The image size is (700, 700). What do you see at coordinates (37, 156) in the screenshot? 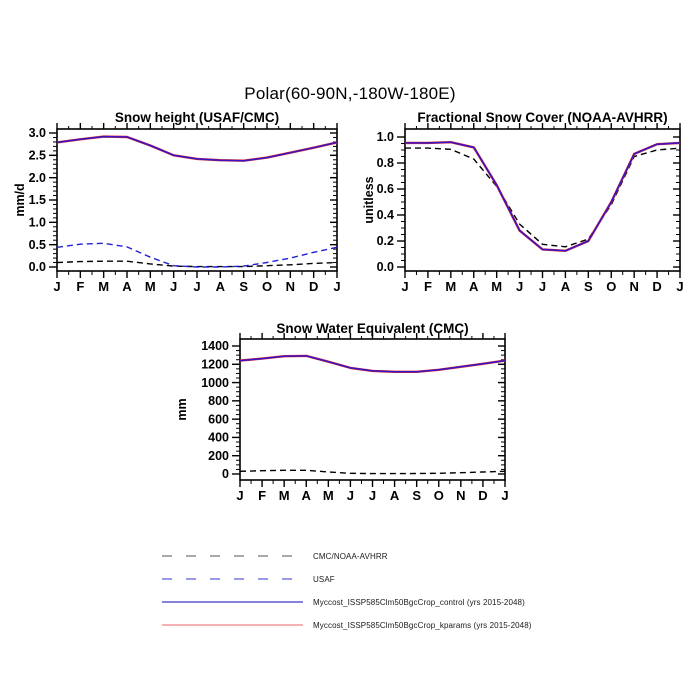
I see `y-tick-label: 2.5` at bounding box center [37, 156].